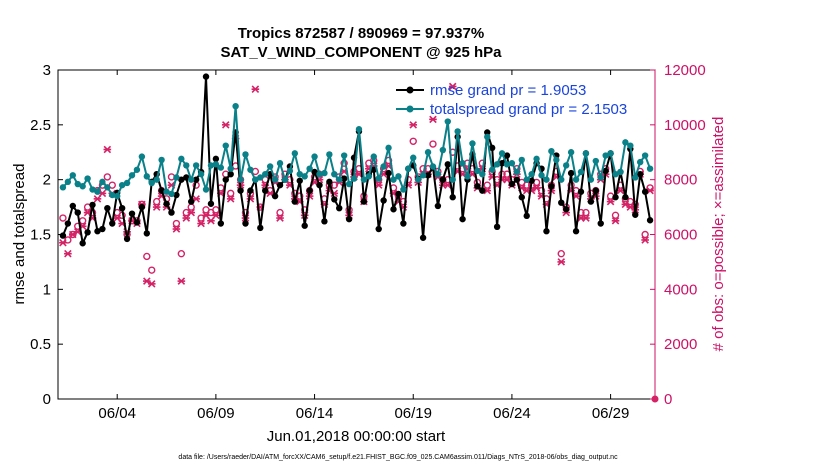 This screenshot has width=830, height=470. Describe the element at coordinates (117, 413) in the screenshot. I see `x-tick-label: 06/04` at that location.